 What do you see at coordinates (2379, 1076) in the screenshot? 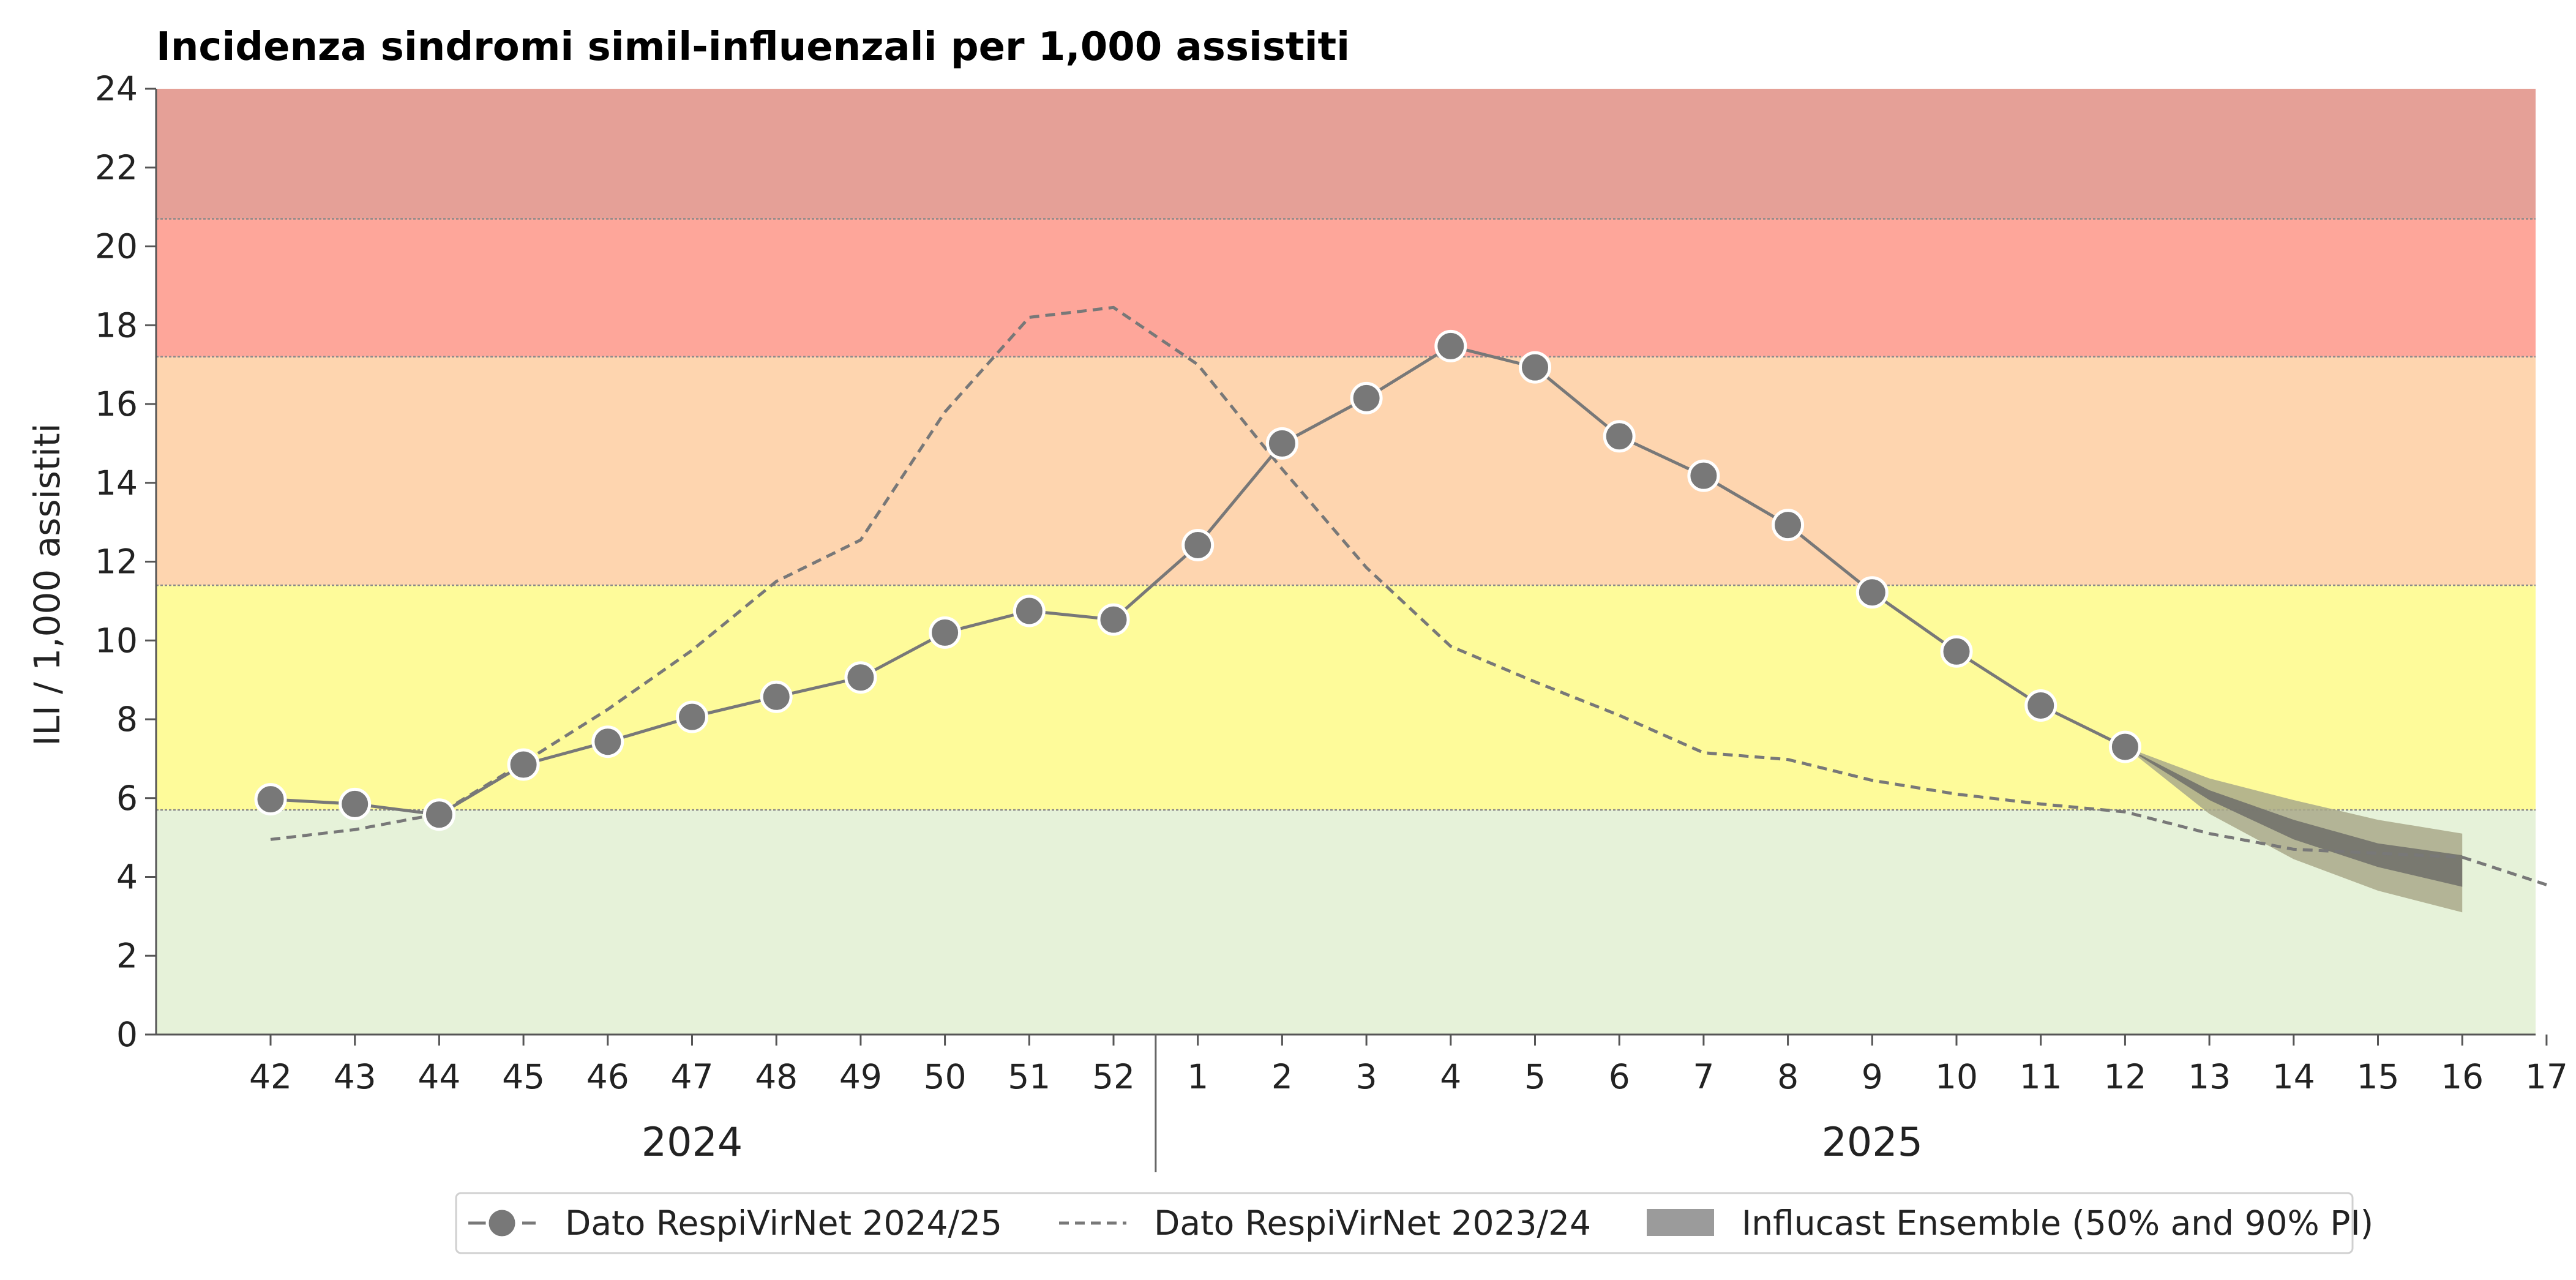
I see `x-tick-label: 15` at bounding box center [2379, 1076].